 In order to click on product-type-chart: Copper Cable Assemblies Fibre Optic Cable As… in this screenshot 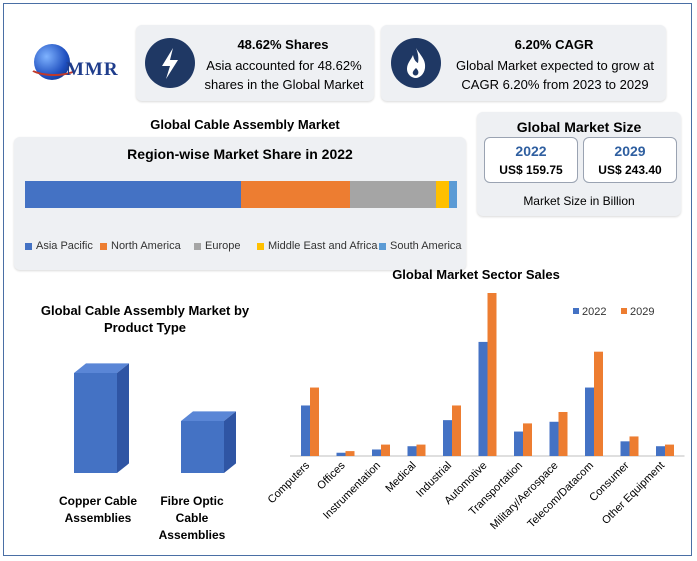, I will do `click(147, 452)`.